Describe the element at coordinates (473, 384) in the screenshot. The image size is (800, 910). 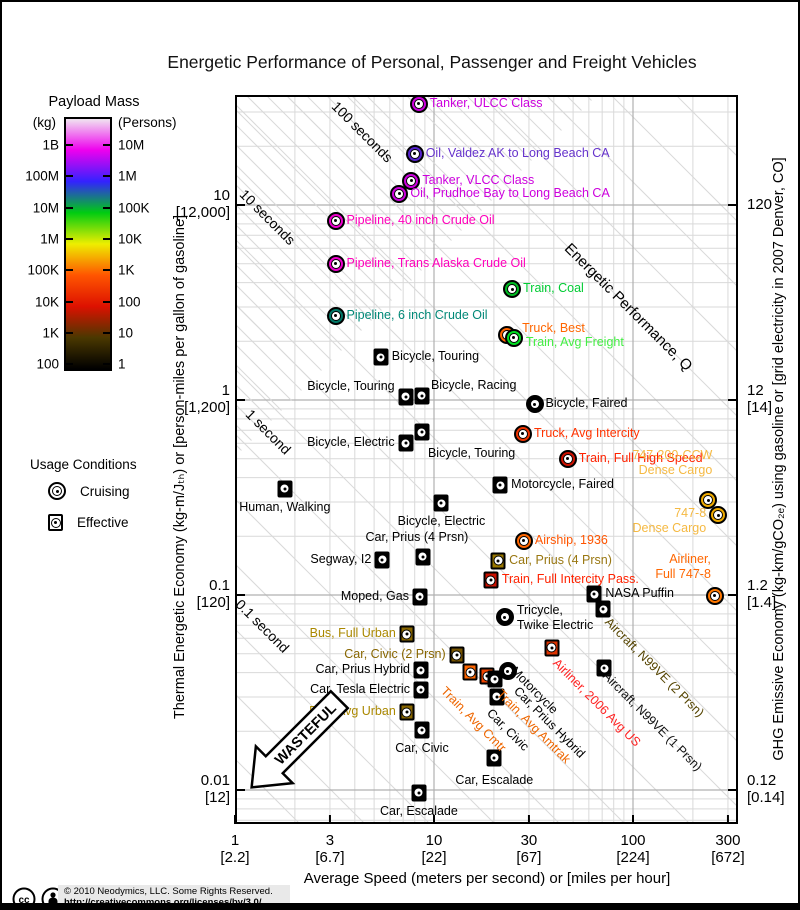
I see `point-label-bicycle-racing: Bicycle, Racing` at that location.